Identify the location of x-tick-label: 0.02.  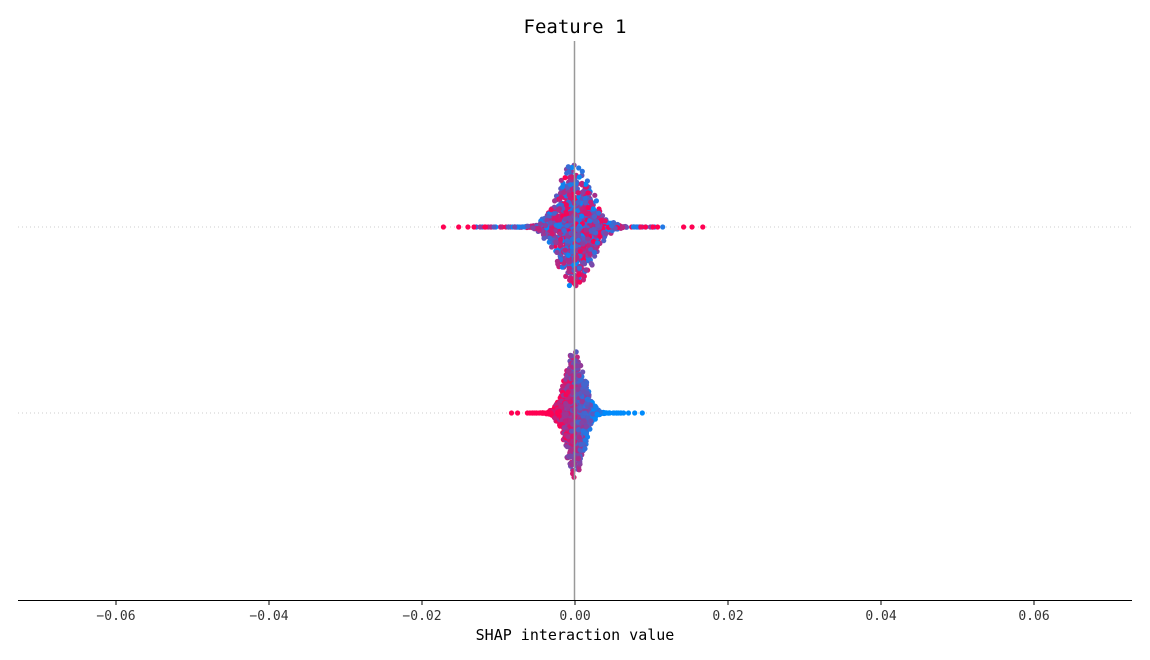
(727, 616).